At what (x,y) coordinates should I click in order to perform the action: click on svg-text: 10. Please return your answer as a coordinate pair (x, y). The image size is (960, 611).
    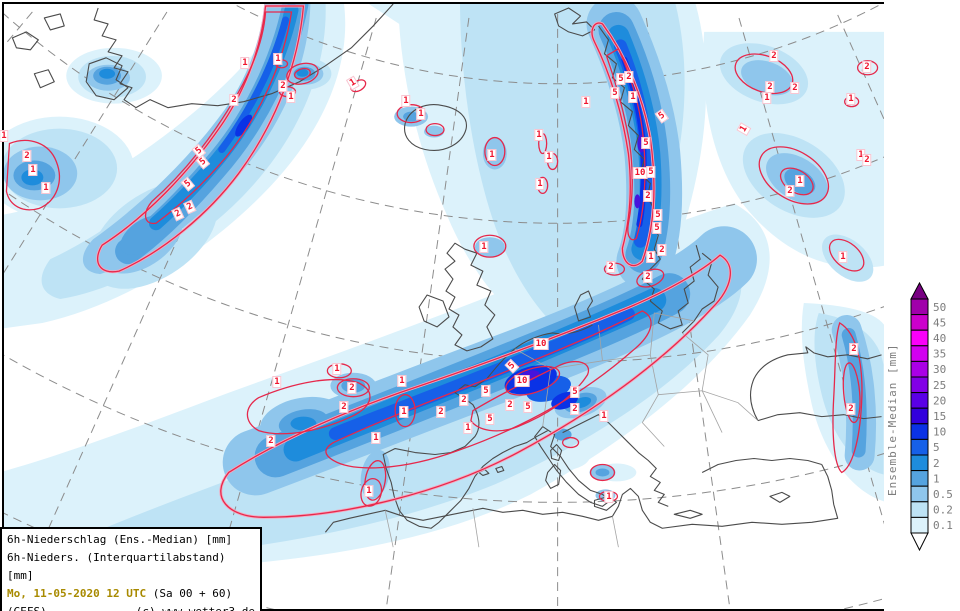
    Looking at the image, I should click on (939, 432).